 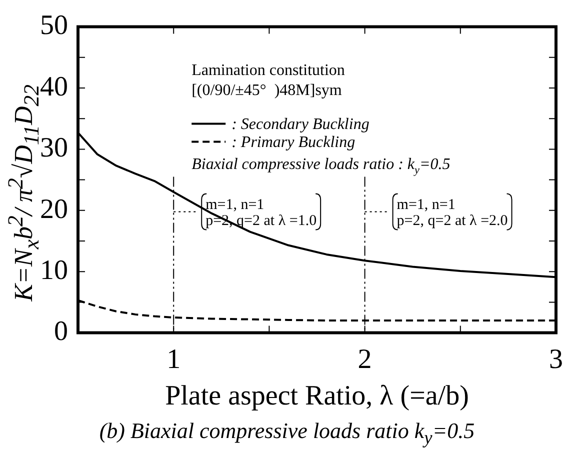 I want to click on x-tick-label: 3, so click(x=556, y=359).